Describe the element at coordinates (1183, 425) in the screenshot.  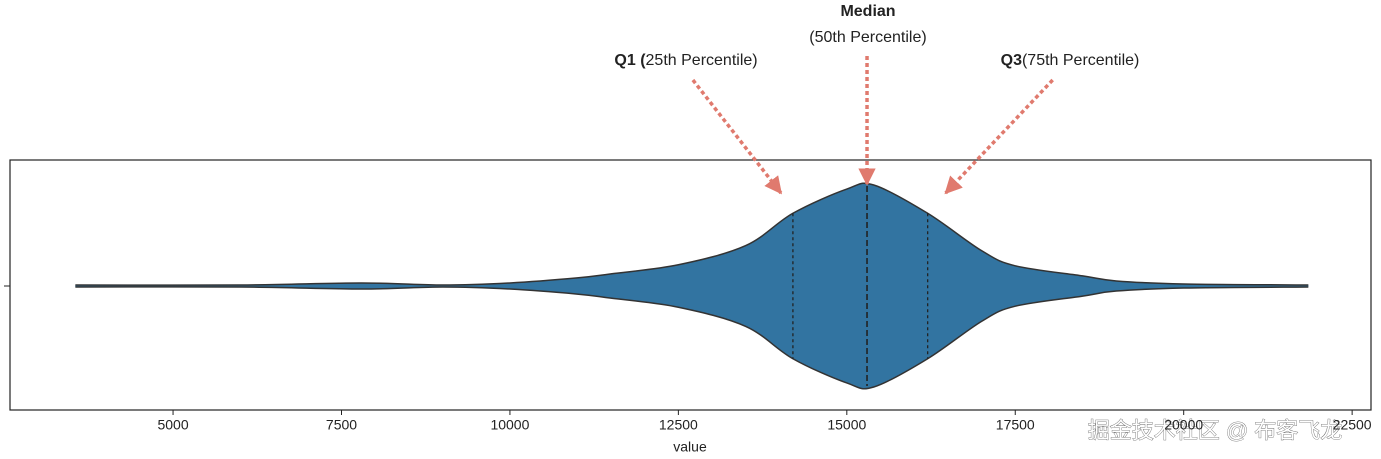
I see `x-tick-label: 20000` at that location.